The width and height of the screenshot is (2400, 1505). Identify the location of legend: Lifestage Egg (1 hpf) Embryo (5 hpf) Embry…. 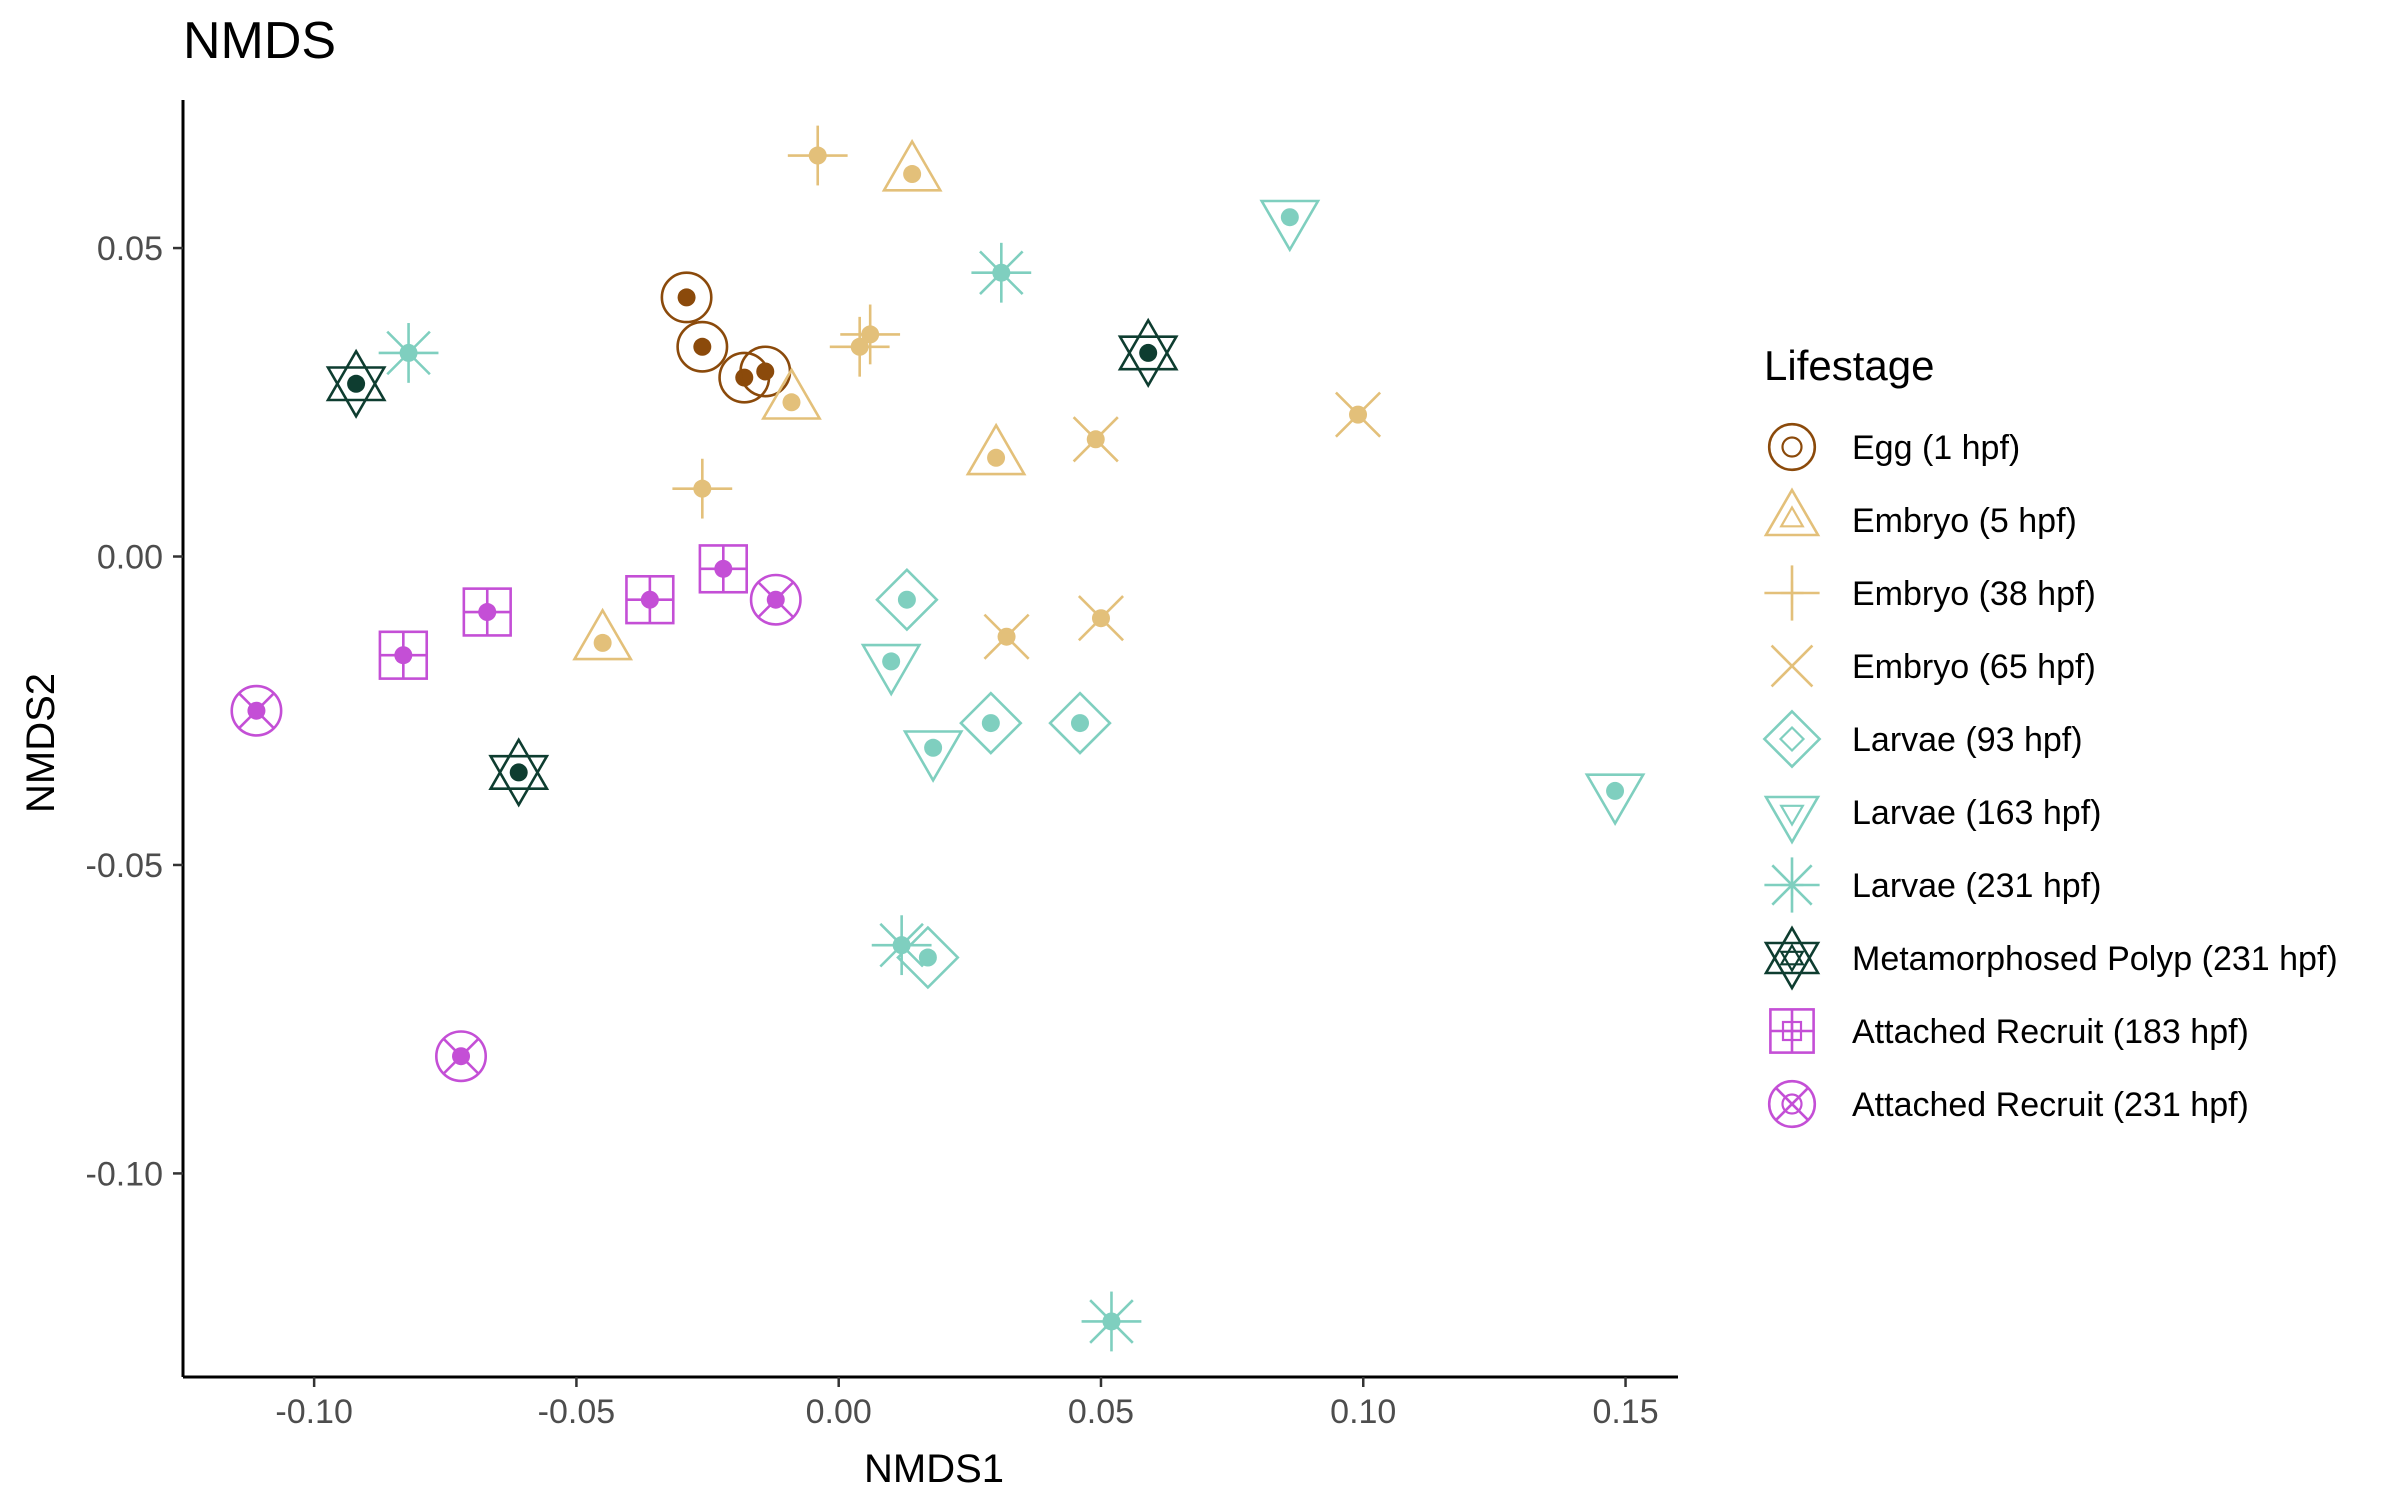
(2050, 735).